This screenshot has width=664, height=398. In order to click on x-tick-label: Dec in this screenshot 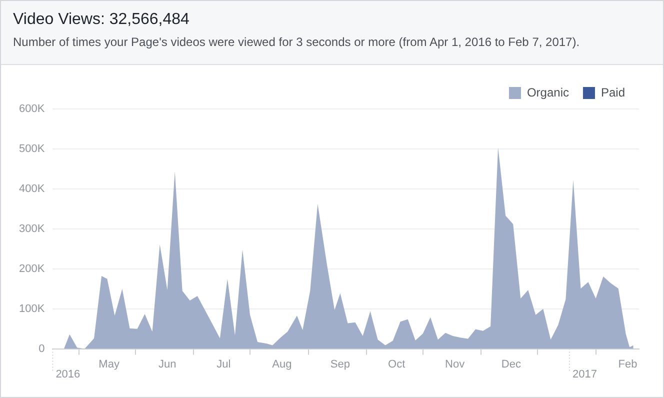, I will do `click(511, 364)`.